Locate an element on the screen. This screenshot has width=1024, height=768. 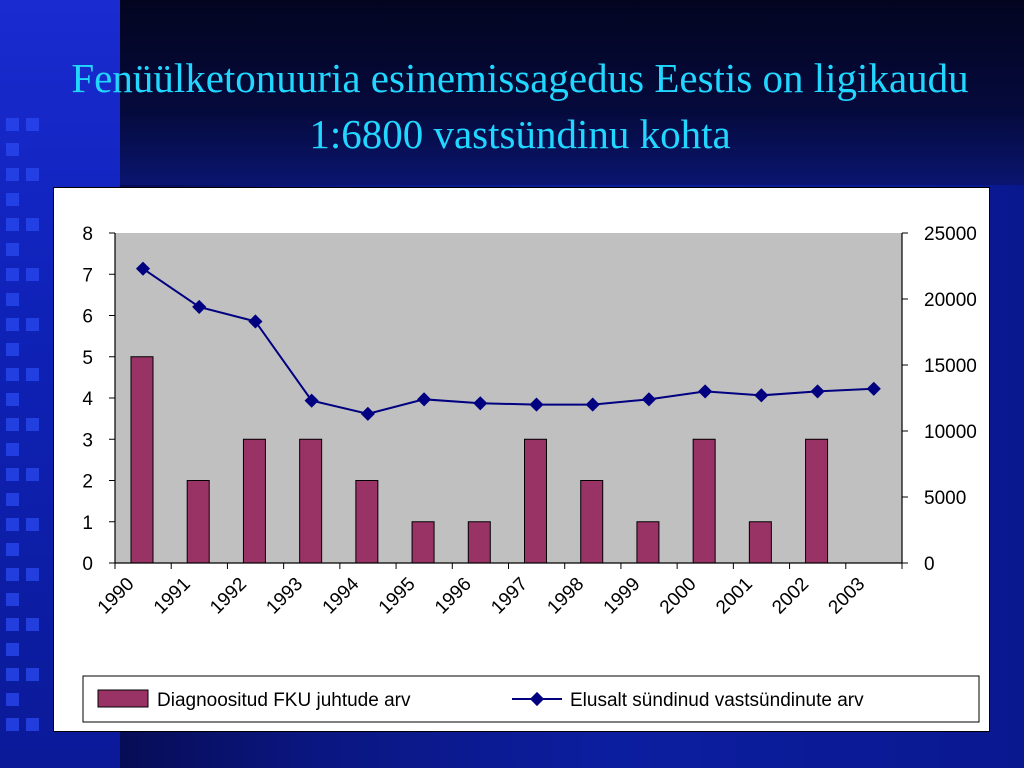
y-left-tick-label: 6 is located at coordinates (87, 317).